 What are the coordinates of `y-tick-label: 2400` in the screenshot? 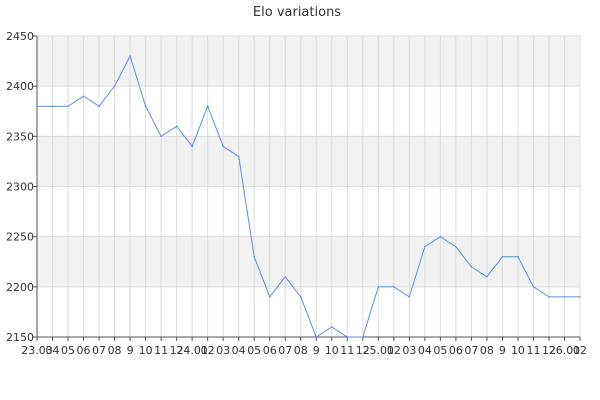 It's located at (20, 86).